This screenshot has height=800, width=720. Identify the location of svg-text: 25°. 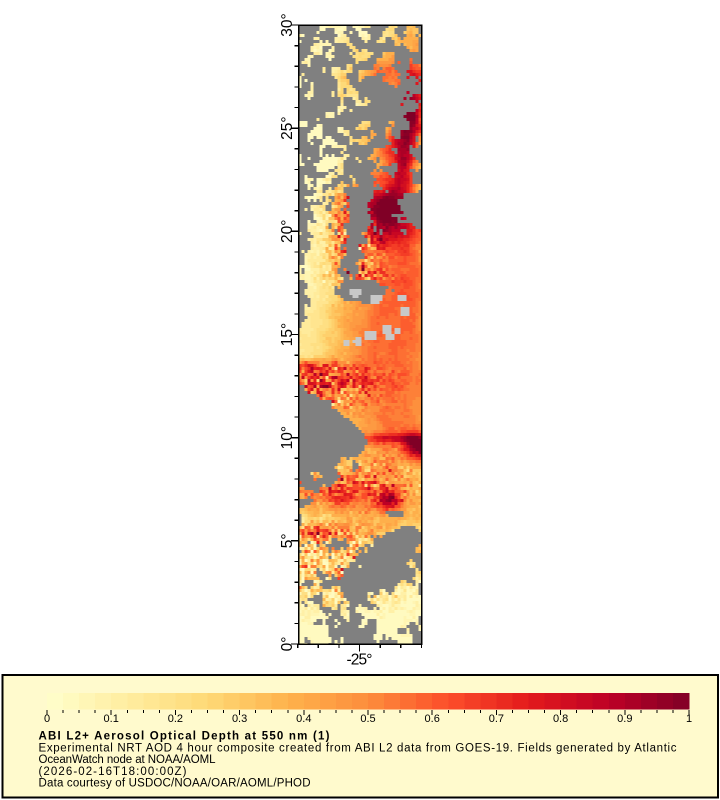
(287, 127).